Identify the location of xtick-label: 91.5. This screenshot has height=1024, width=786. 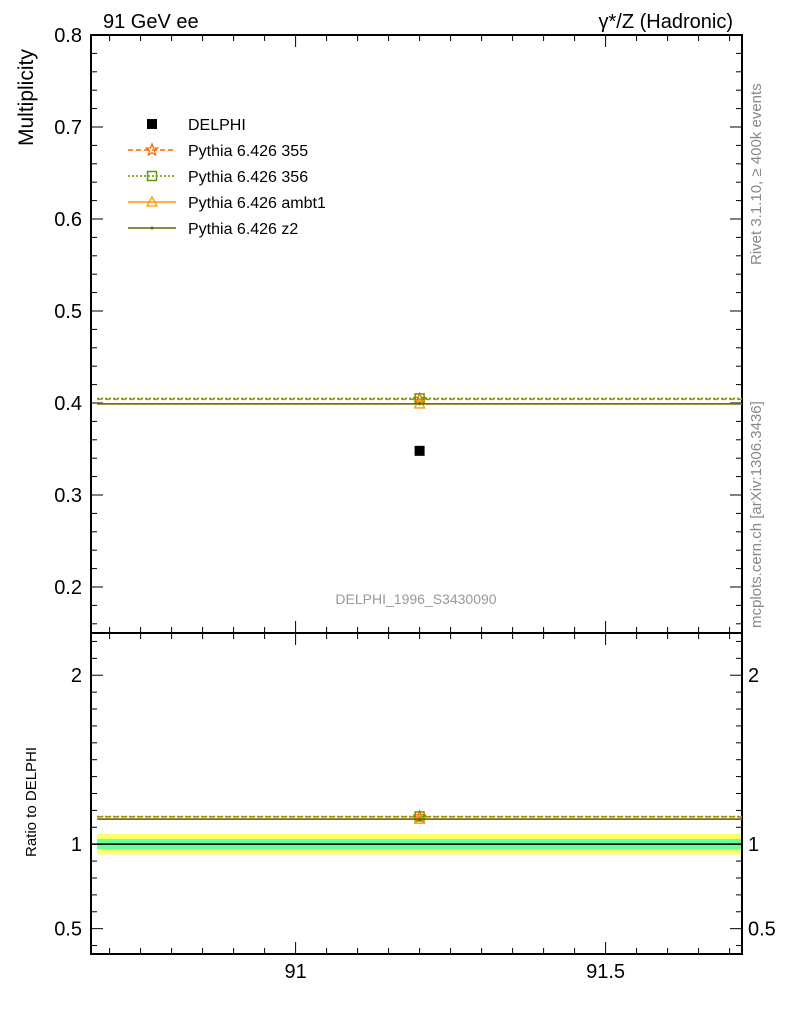
(605, 972).